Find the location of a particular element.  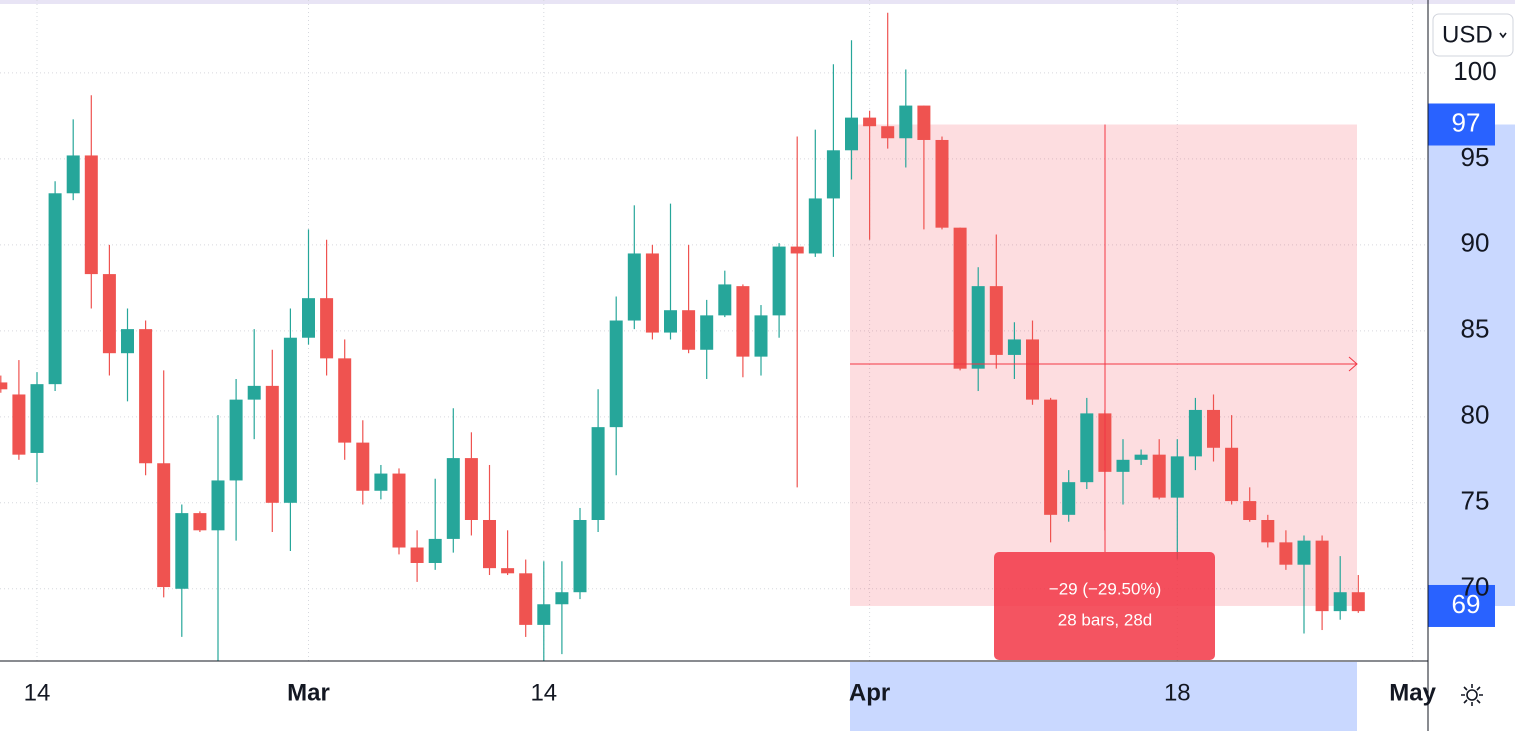

currency-button: USD is located at coordinates (1473, 35).